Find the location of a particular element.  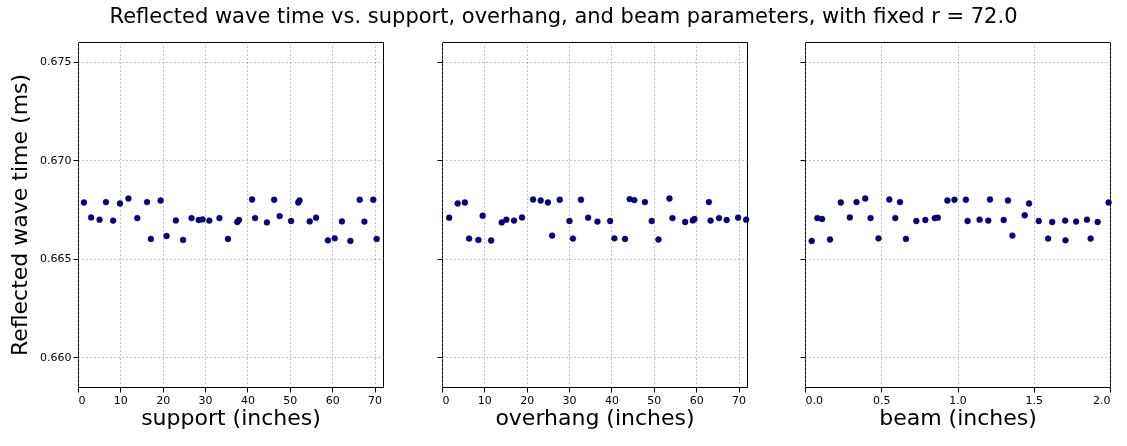

x-tick-label: 1.5 is located at coordinates (1034, 400).